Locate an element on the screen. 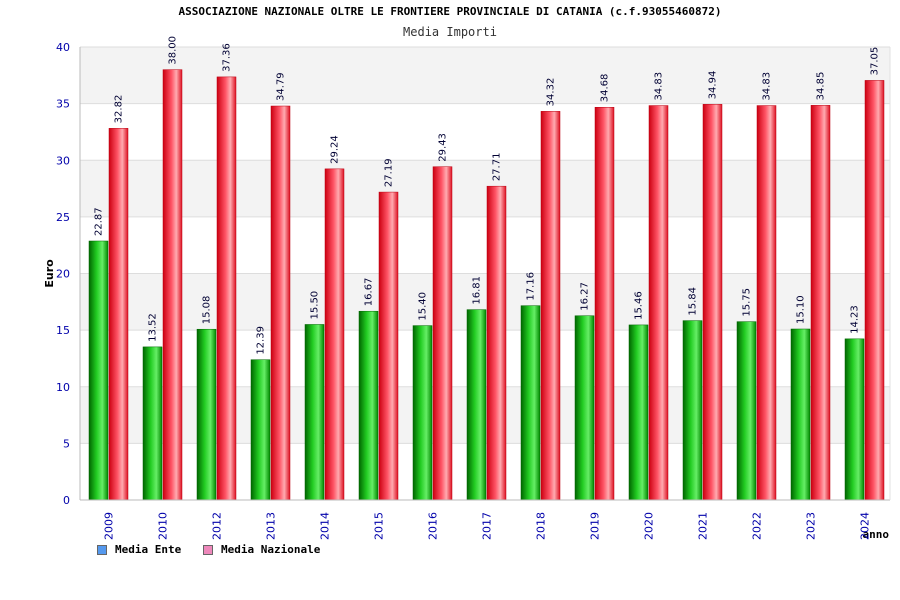 The height and width of the screenshot is (600, 900). x-axis-title: anno is located at coordinates (876, 534).